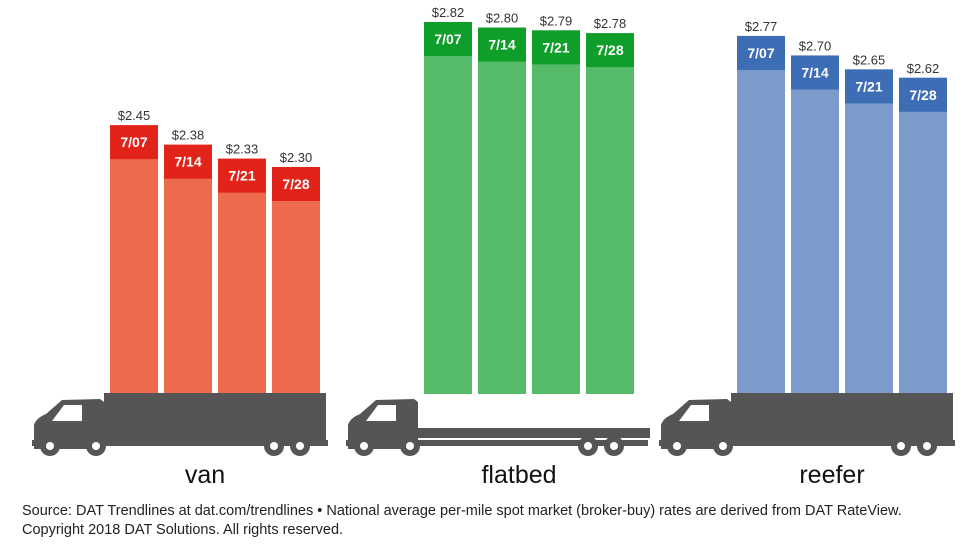 This screenshot has width=980, height=552. Describe the element at coordinates (502, 18) in the screenshot. I see `value-label: $2.80` at that location.